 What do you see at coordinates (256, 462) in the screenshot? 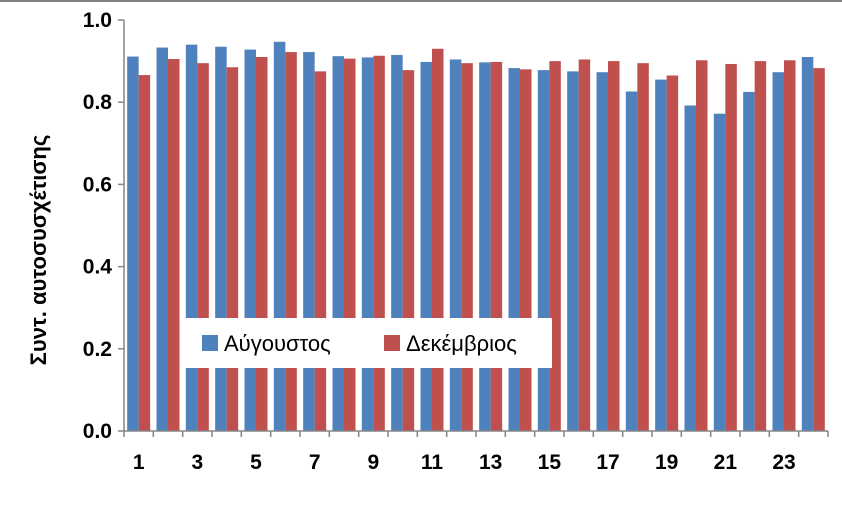
I see `x-tick-label: 5` at bounding box center [256, 462].